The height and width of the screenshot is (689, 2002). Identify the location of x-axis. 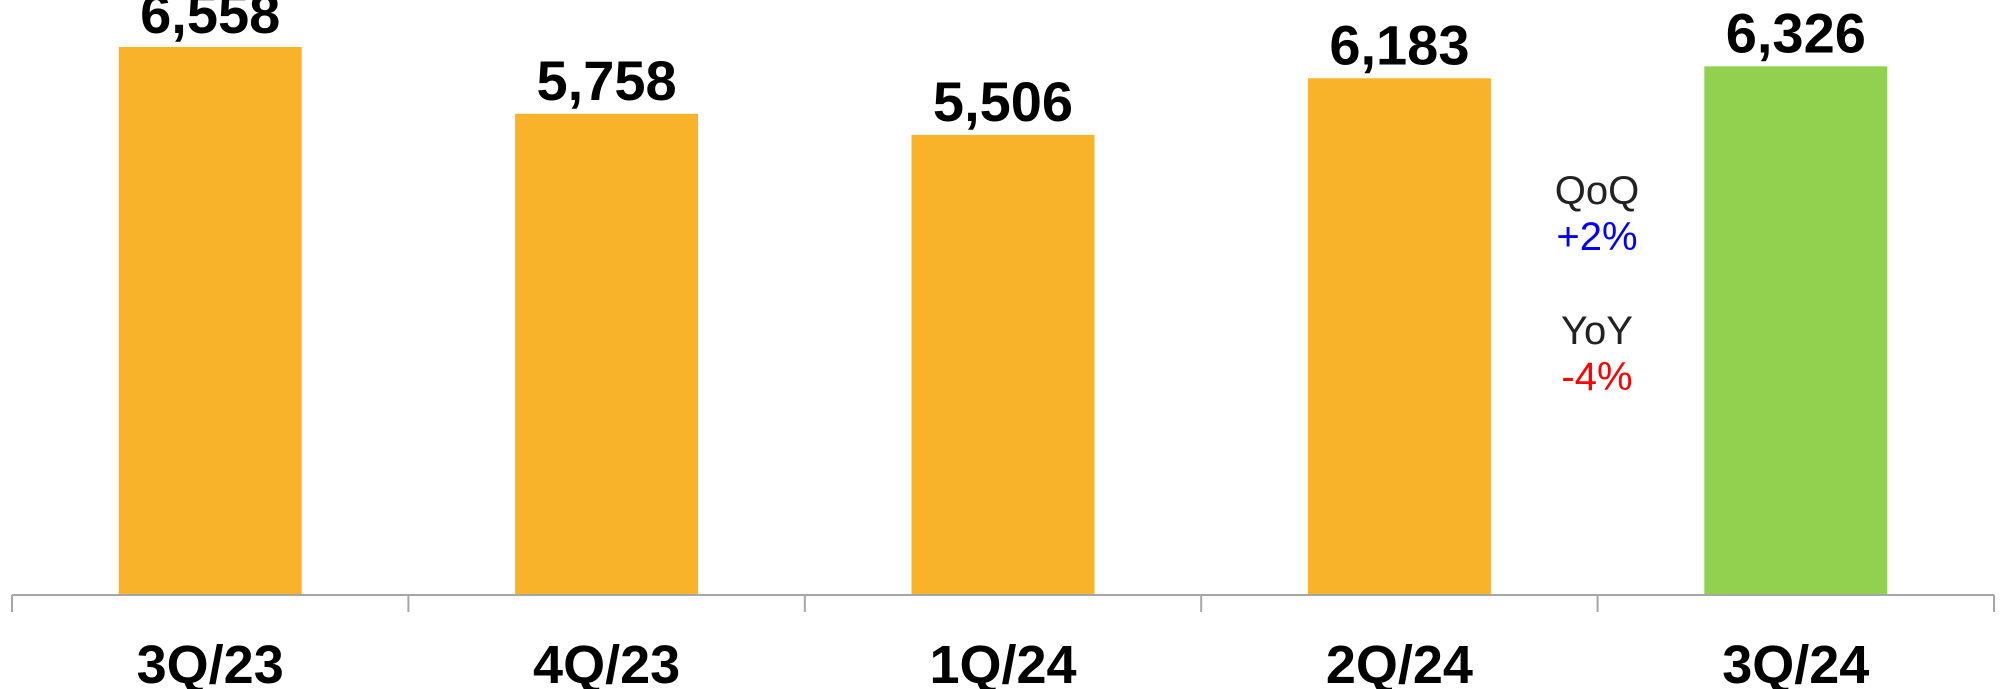
(1003, 603).